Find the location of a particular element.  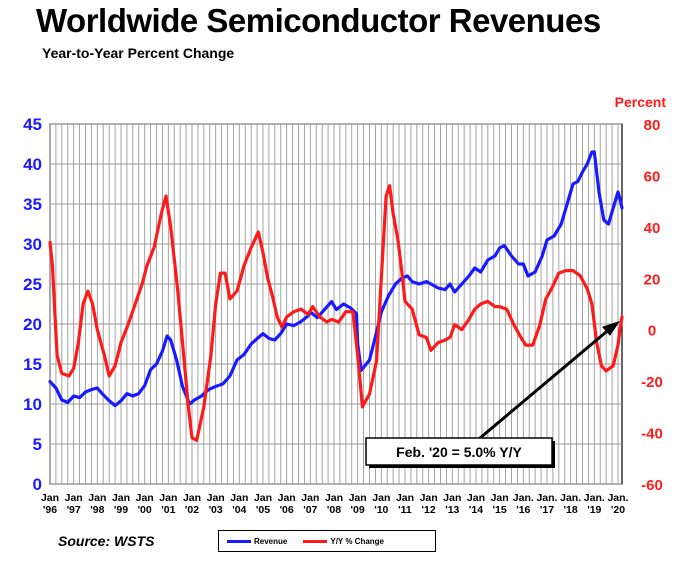

x-tick-label-year: '02 is located at coordinates (192, 510).